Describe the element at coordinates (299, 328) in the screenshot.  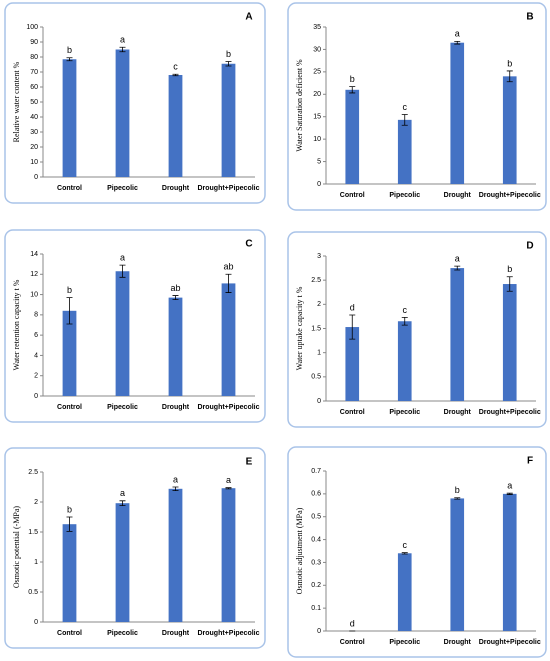
I see `y-axis-label: Water uptake capacity t %` at that location.